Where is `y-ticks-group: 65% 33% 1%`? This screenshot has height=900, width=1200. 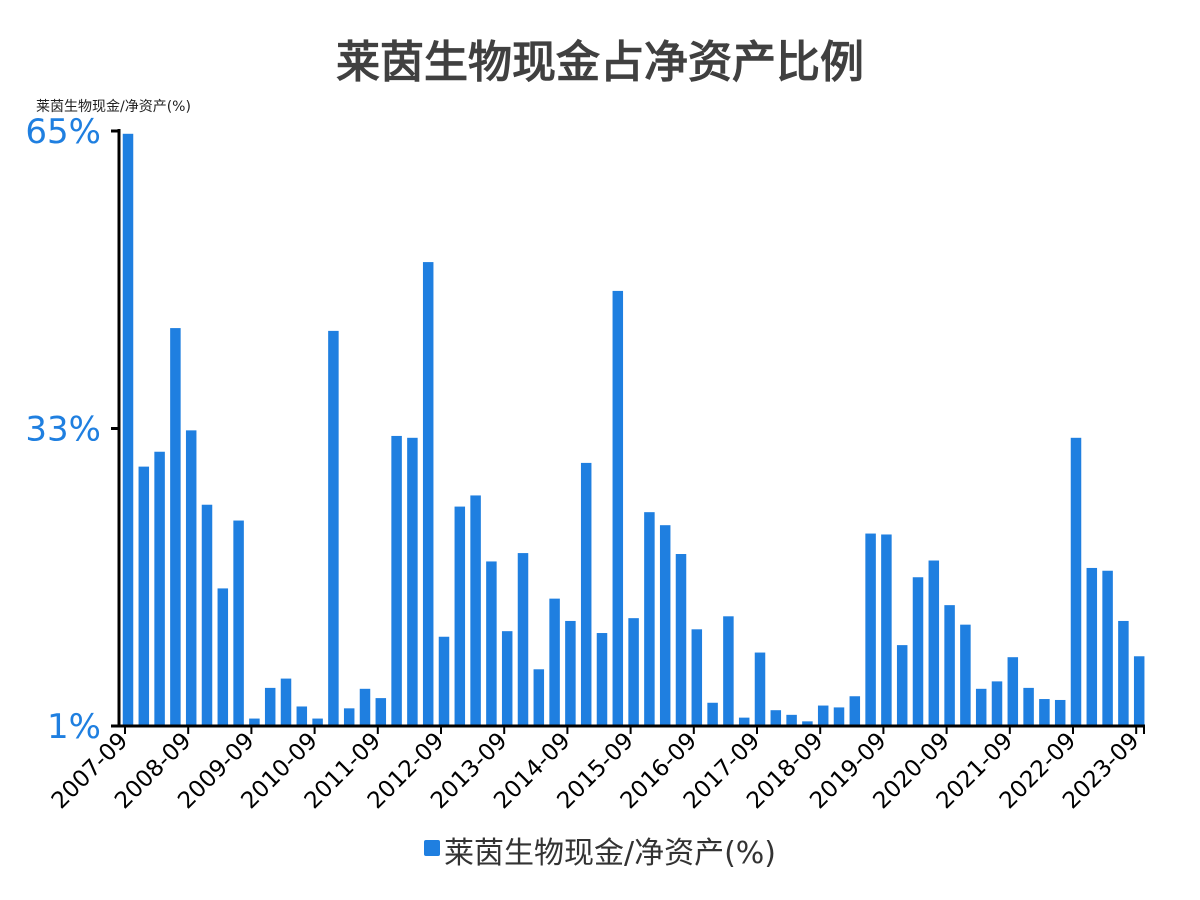
y-ticks-group: 65% 33% 1% is located at coordinates (72, 429).